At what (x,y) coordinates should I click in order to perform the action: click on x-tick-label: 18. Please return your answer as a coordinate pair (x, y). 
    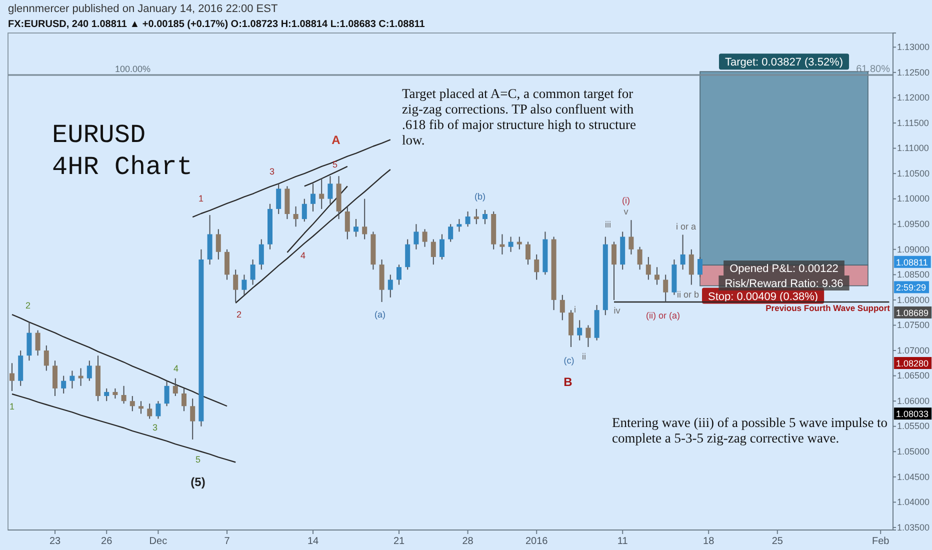
    Looking at the image, I should click on (709, 542).